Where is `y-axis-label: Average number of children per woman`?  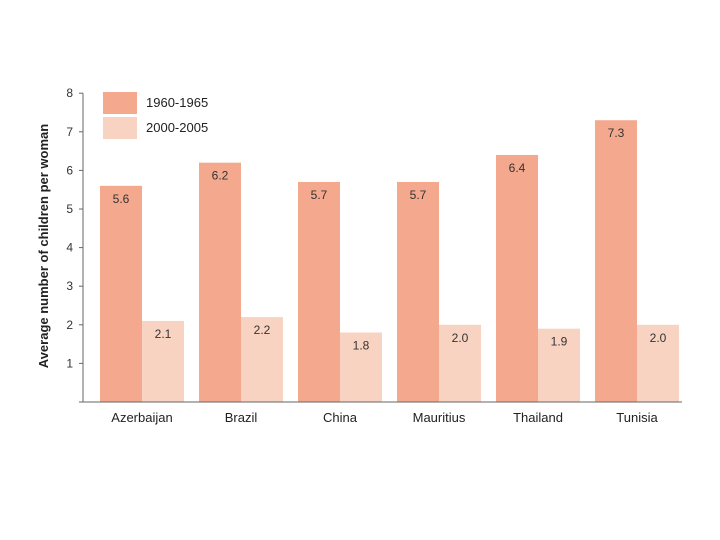 y-axis-label: Average number of children per woman is located at coordinates (43, 246).